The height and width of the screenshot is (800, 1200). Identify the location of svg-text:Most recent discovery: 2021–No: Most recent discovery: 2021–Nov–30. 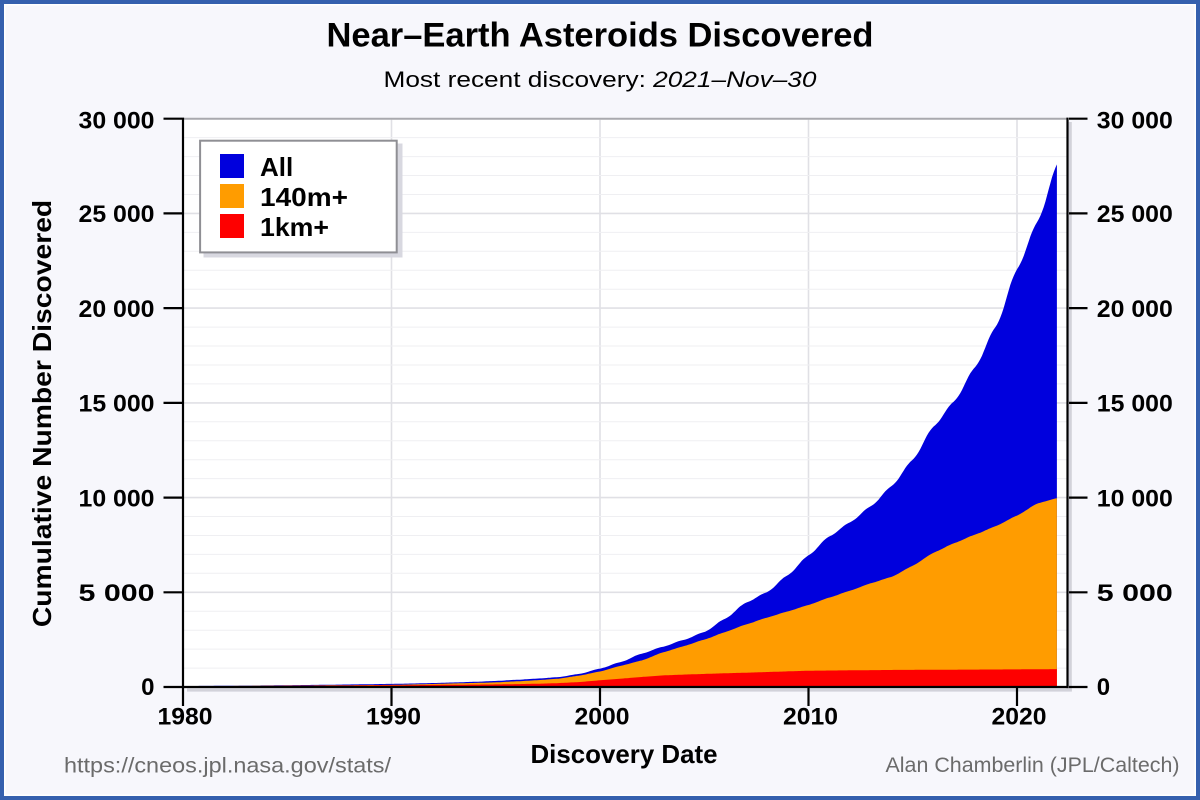
(601, 79).